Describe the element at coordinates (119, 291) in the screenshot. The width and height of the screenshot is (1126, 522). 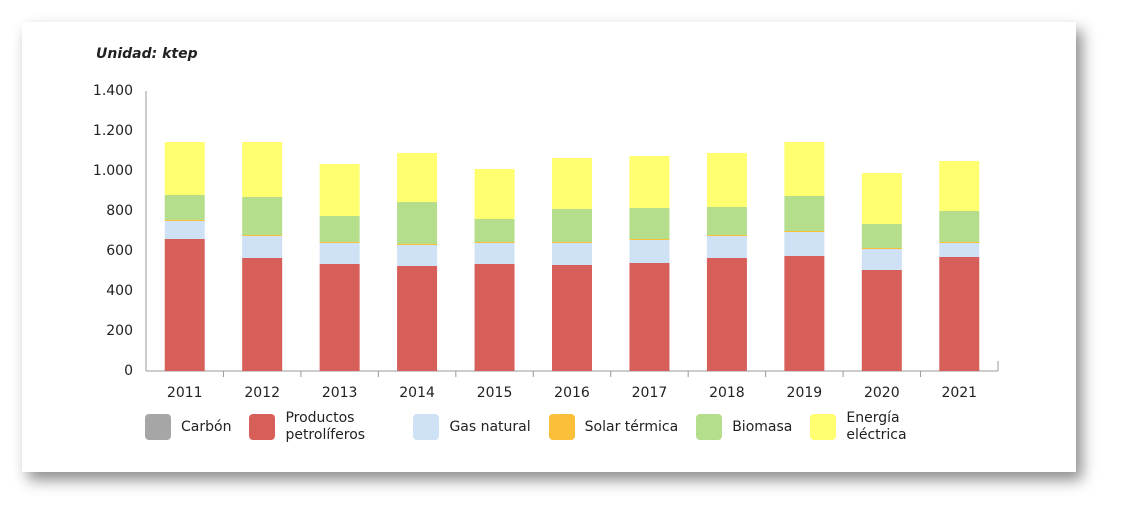
I see `y-tick-label: 400` at that location.